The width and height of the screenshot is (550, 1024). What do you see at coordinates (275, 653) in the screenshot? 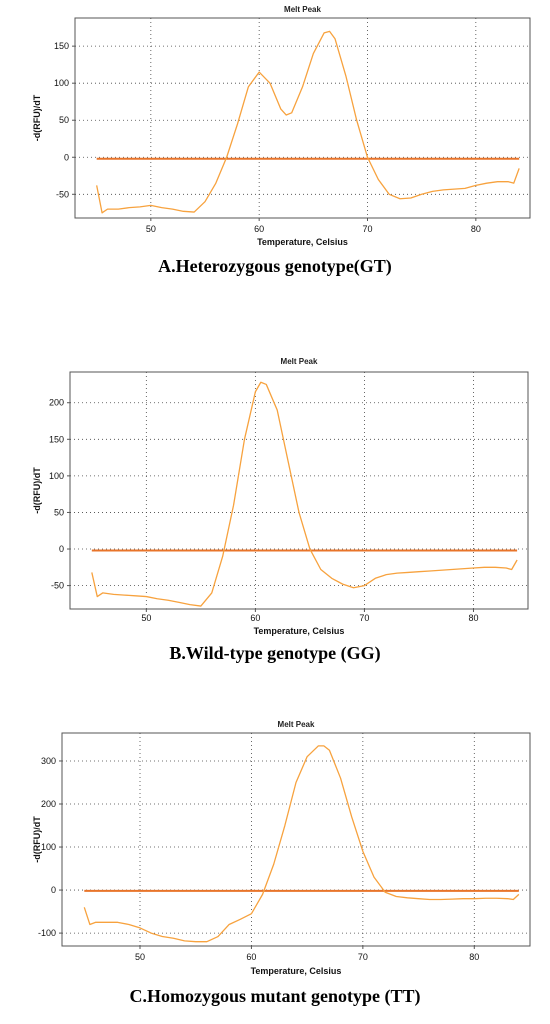
I see `chart-b-caption: B.Wild-type genotype (GG)` at bounding box center [275, 653].